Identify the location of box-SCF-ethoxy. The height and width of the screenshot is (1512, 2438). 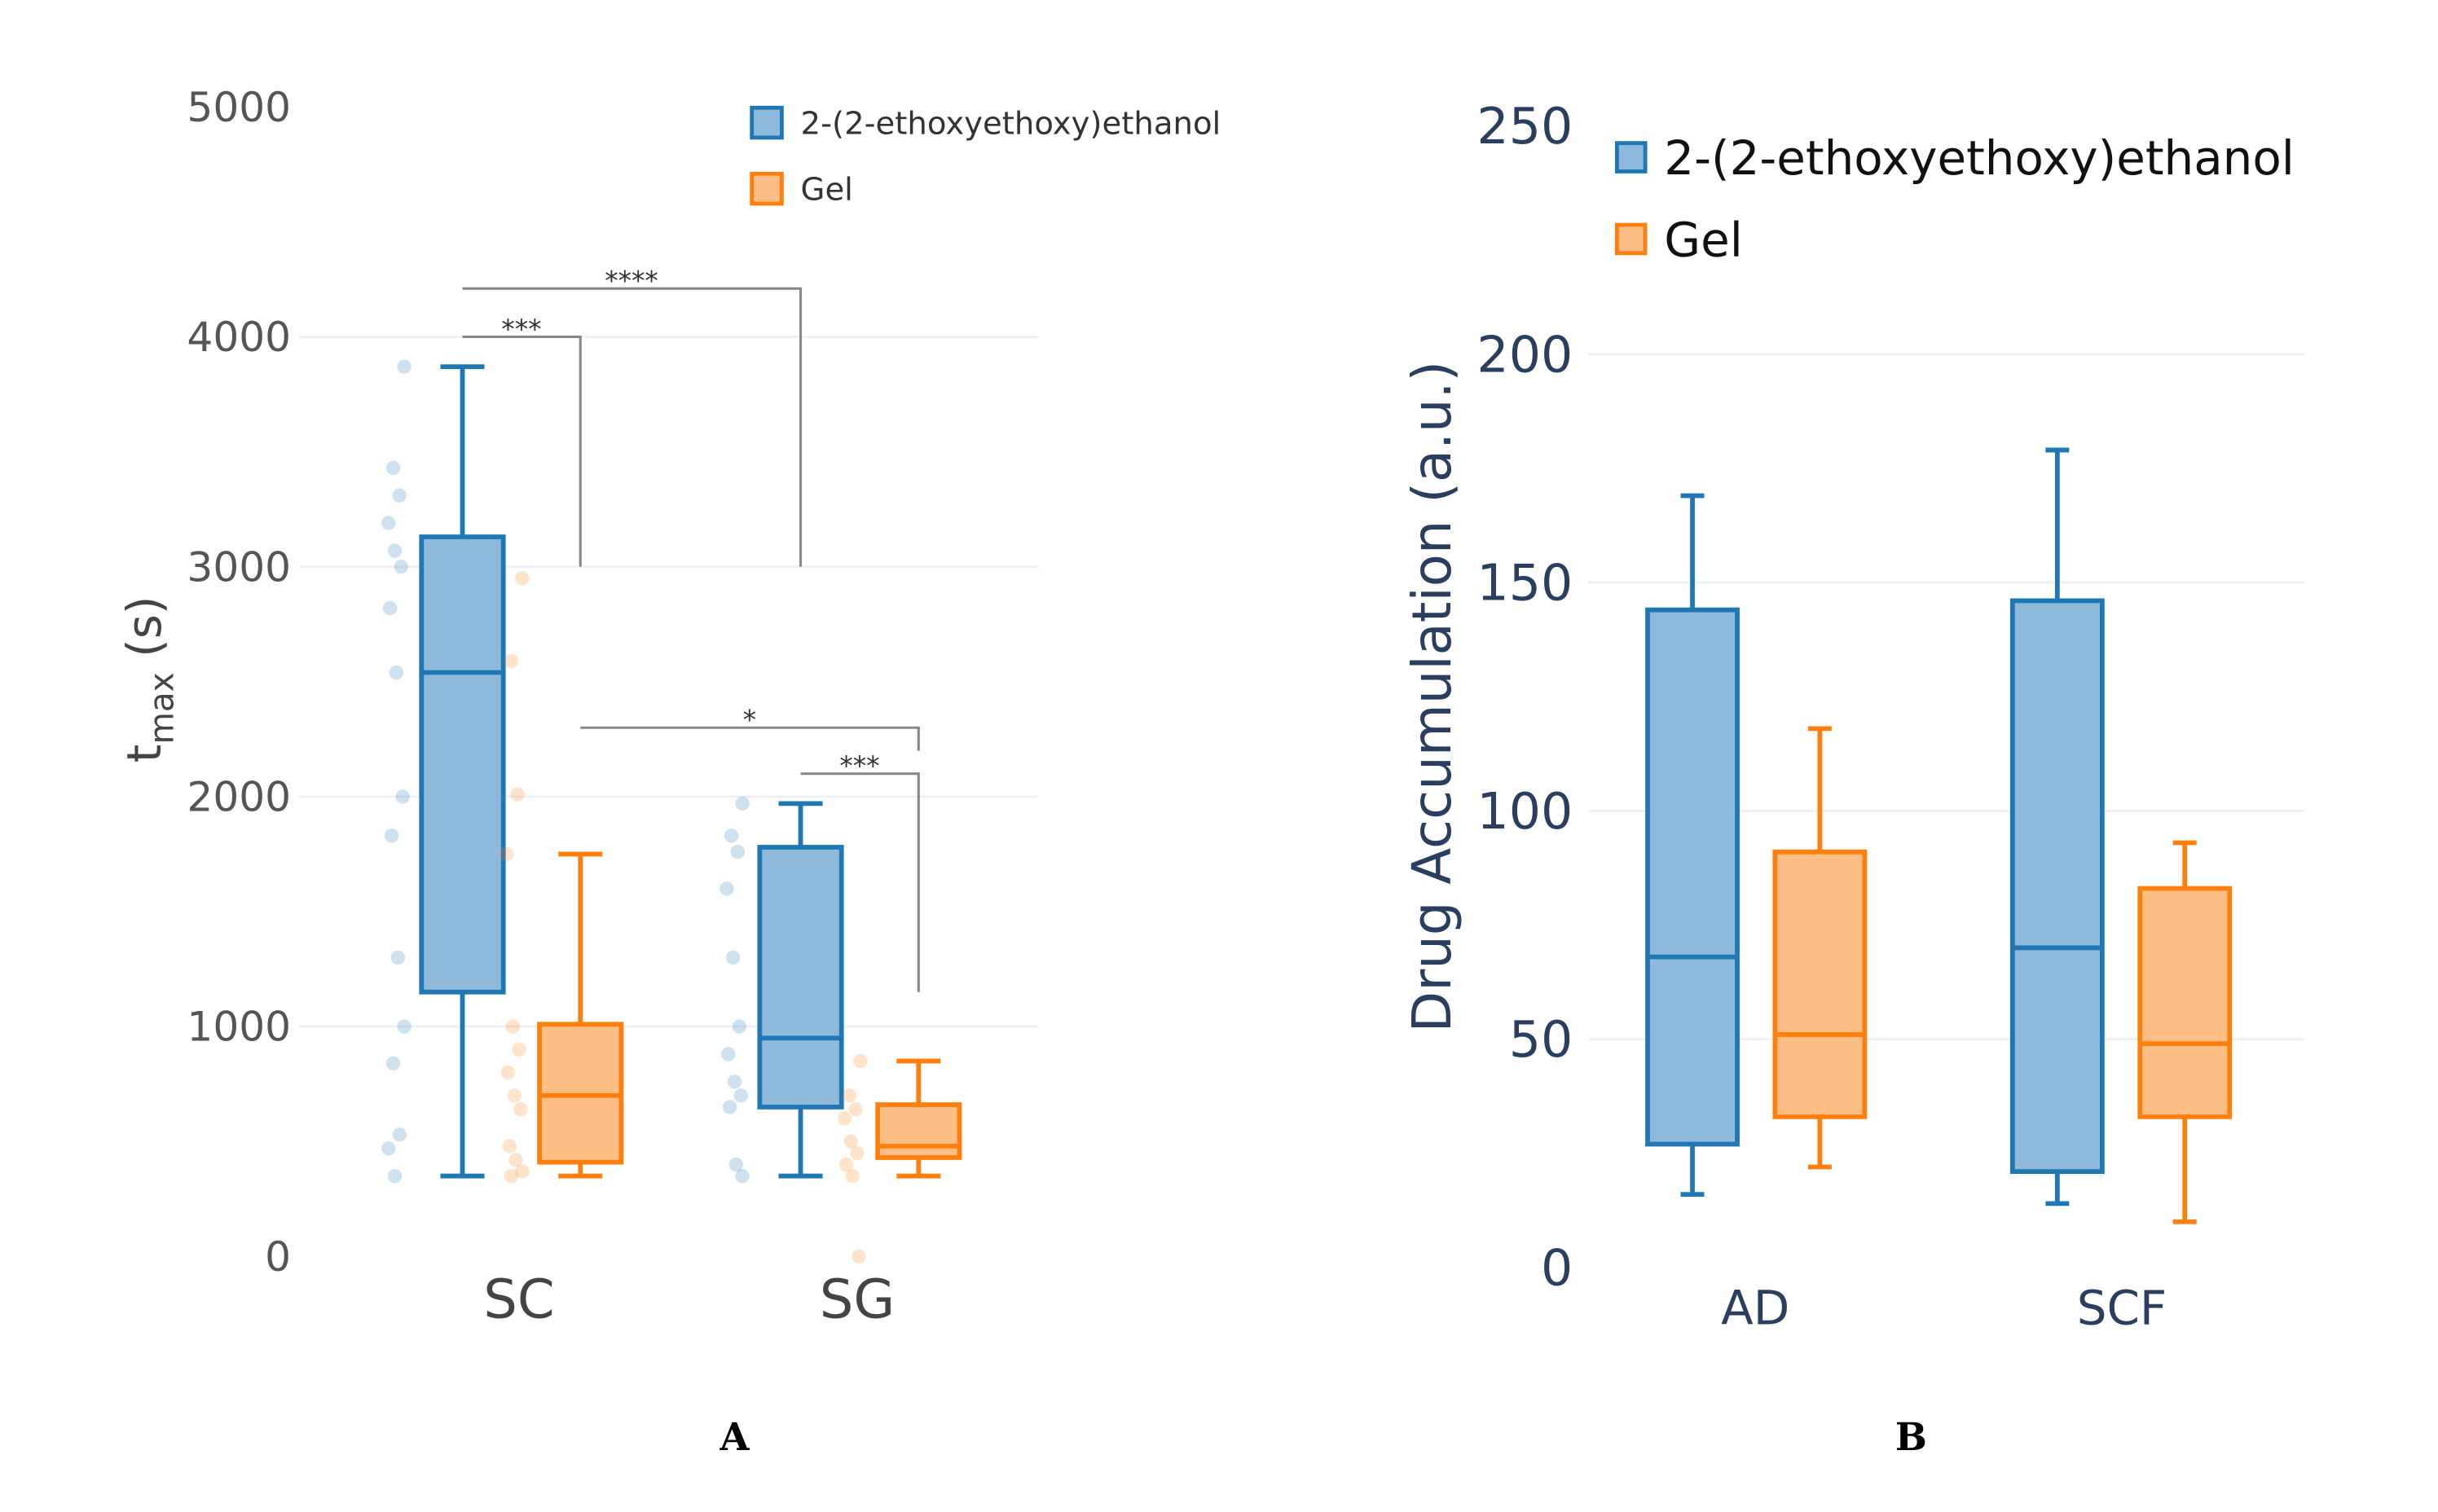
(2057, 827).